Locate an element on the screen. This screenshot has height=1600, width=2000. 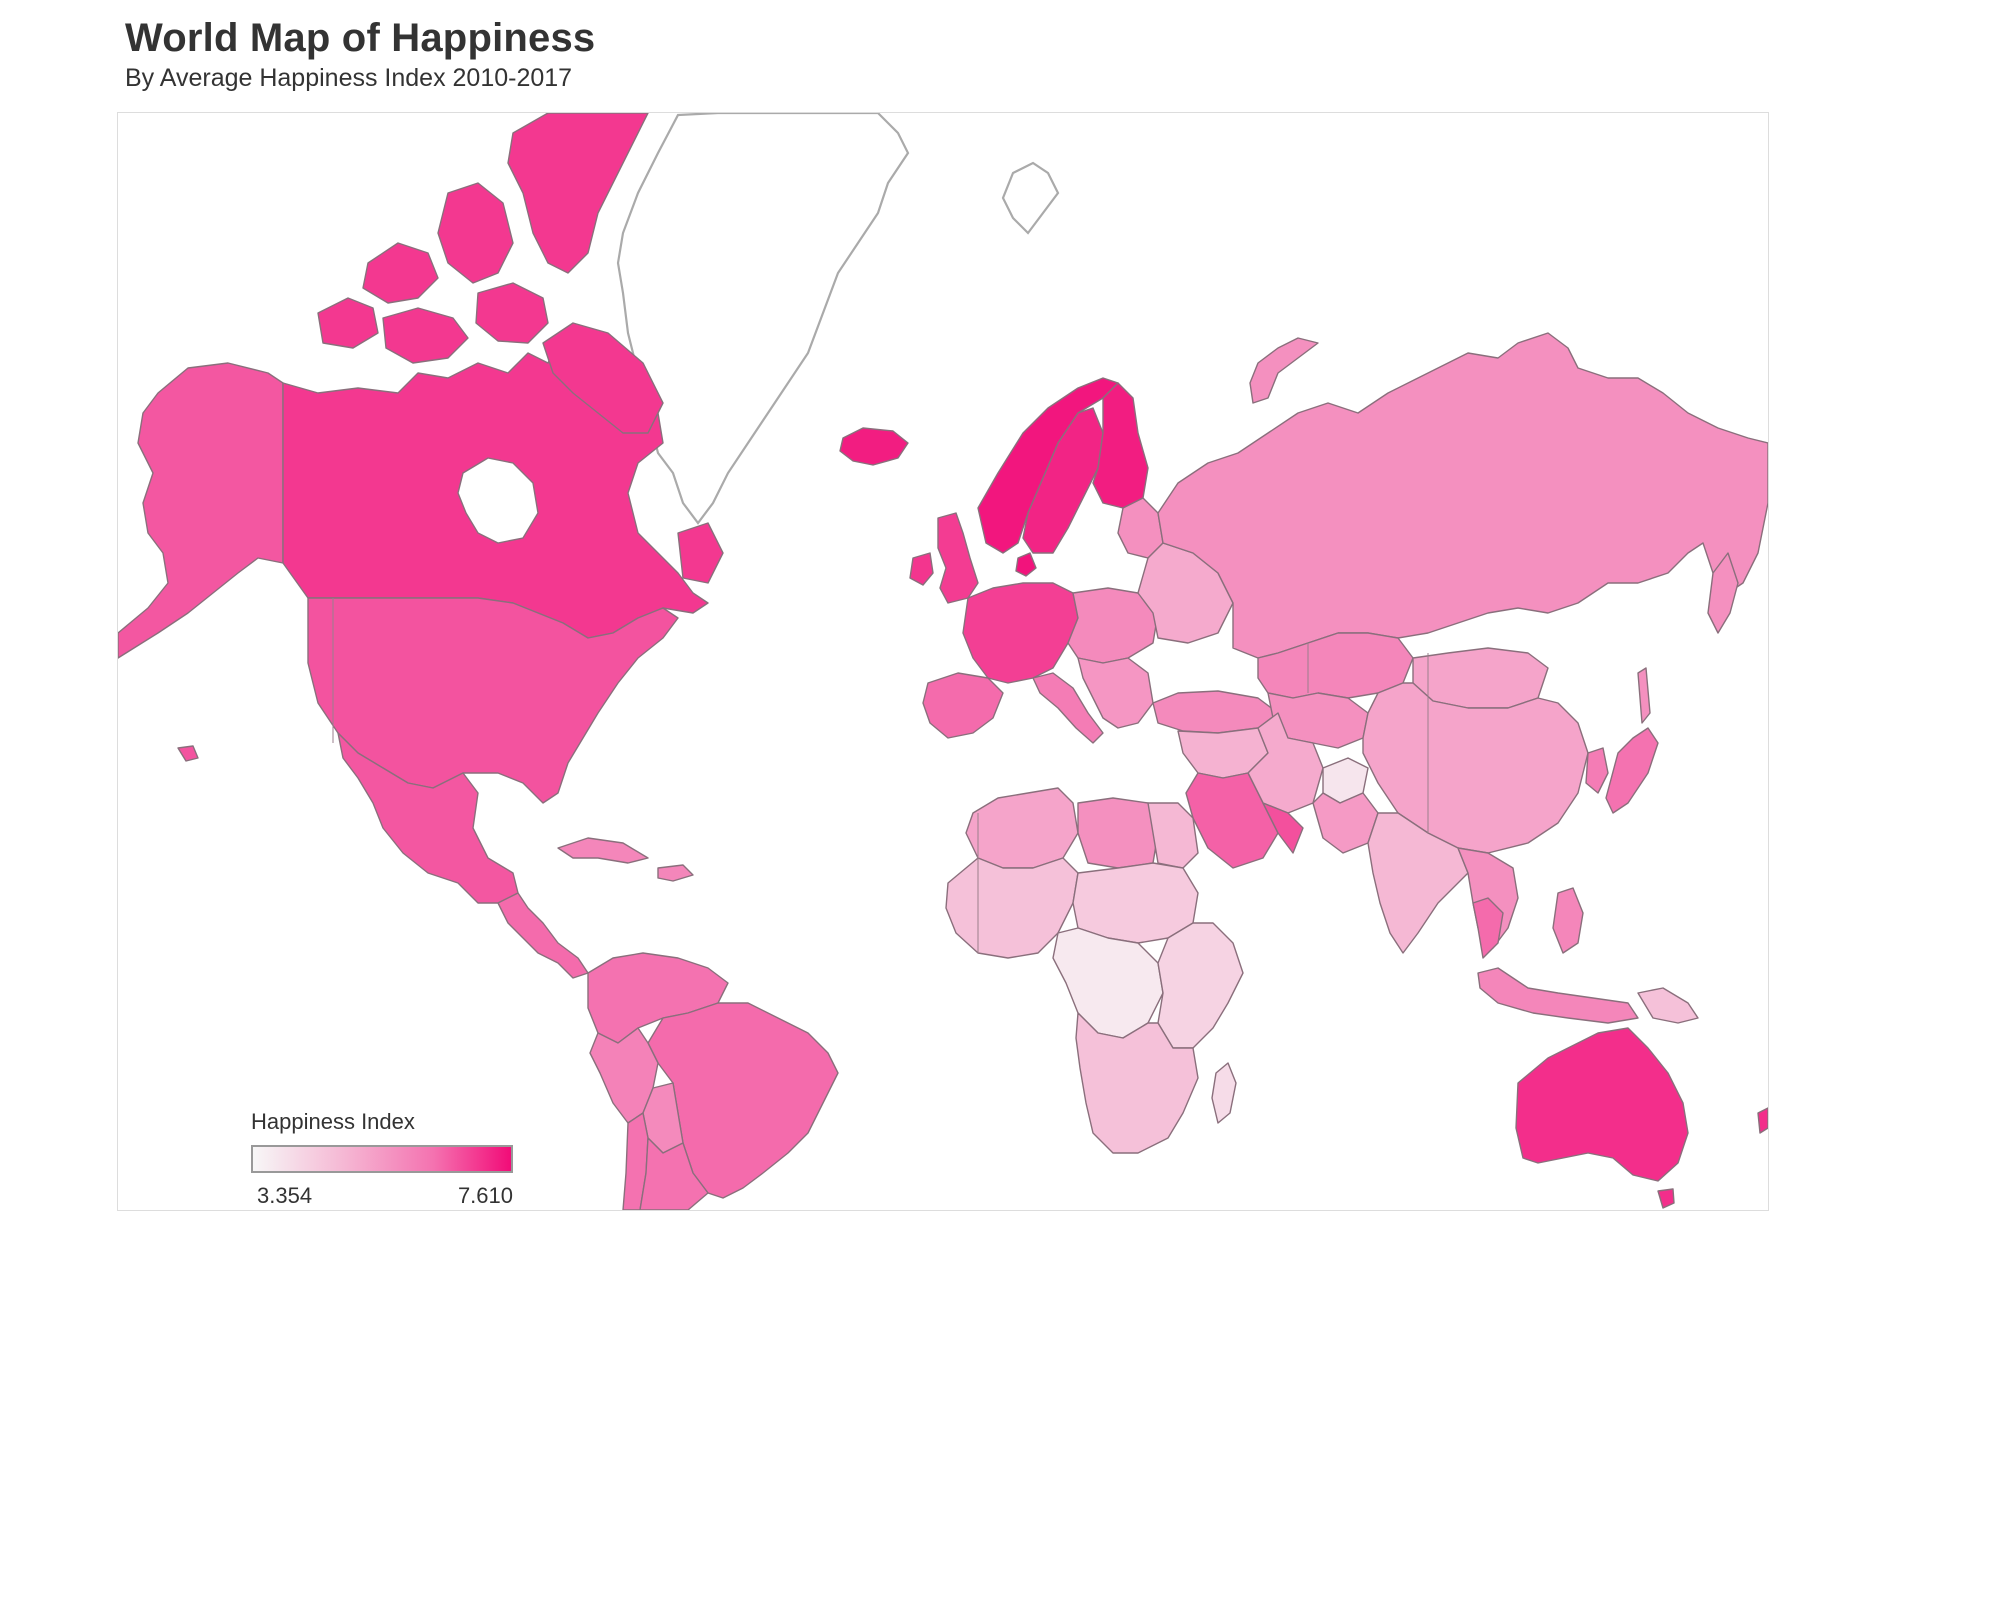
country-denmark is located at coordinates (1026, 564).